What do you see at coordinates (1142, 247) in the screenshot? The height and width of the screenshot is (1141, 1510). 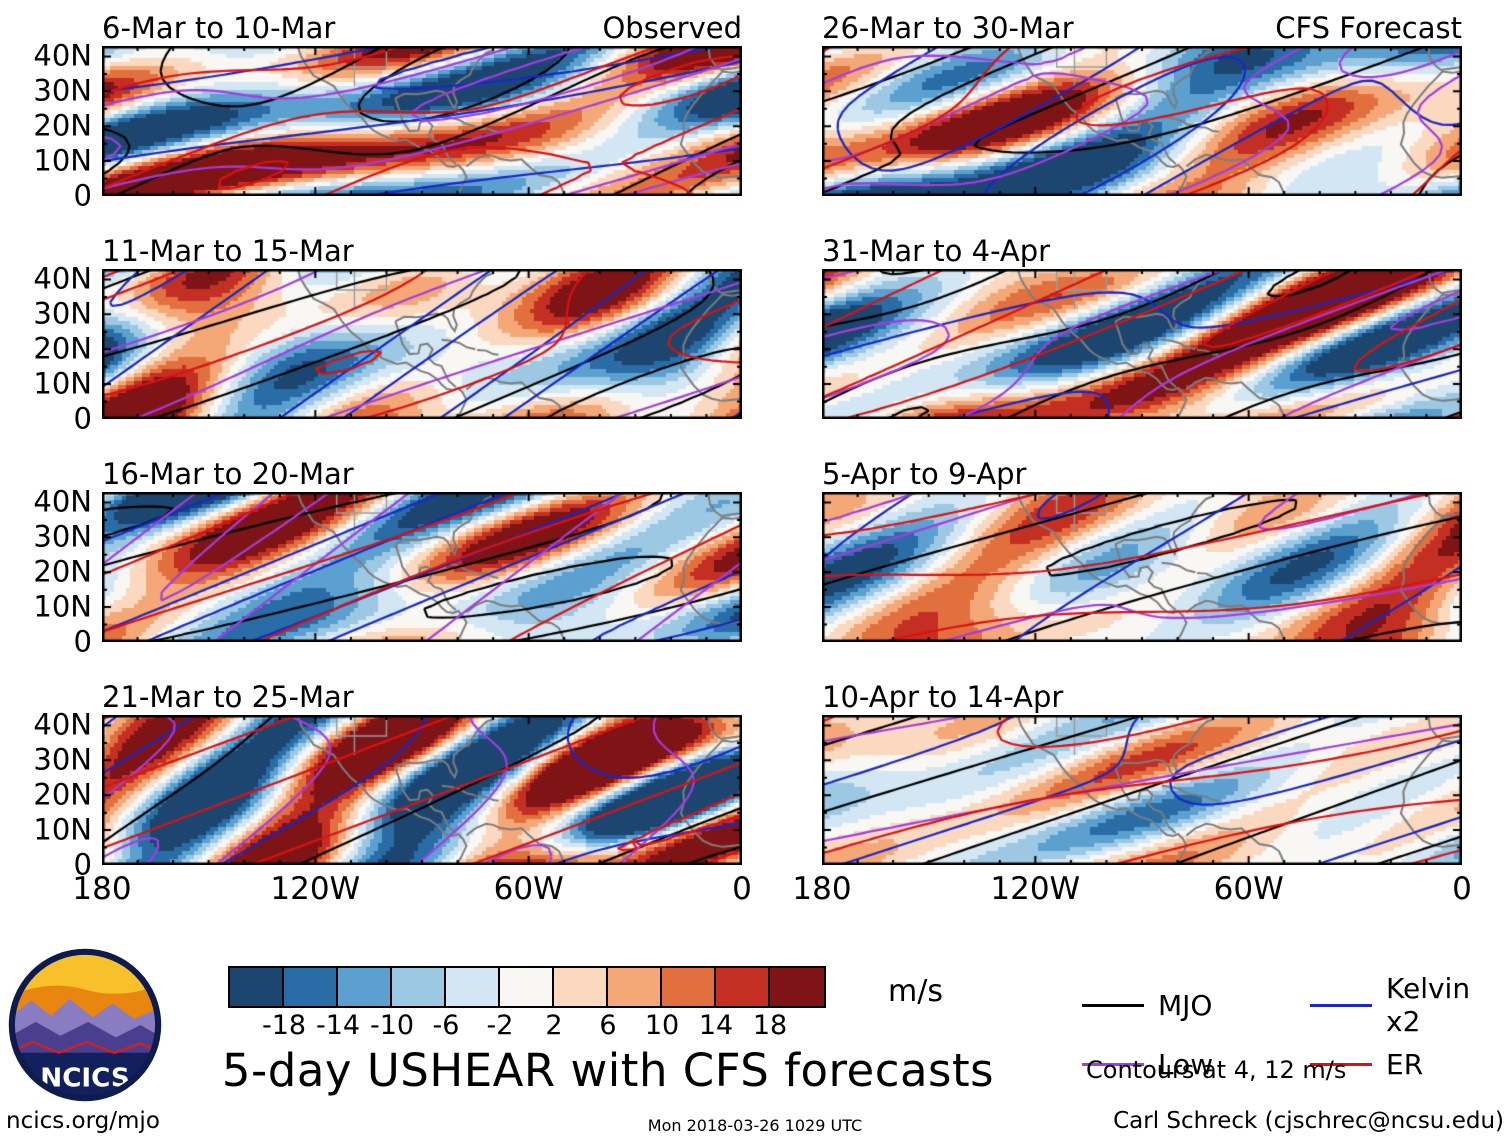 I see `panel-title-row: 31-Mar to 4-Apr` at bounding box center [1142, 247].